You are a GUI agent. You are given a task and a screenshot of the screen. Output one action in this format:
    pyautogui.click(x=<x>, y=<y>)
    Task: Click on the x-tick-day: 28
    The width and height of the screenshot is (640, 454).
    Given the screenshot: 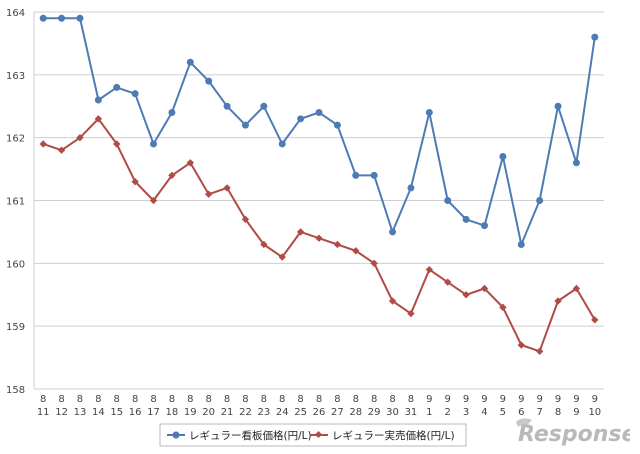 What is the action you would take?
    pyautogui.click(x=355, y=412)
    